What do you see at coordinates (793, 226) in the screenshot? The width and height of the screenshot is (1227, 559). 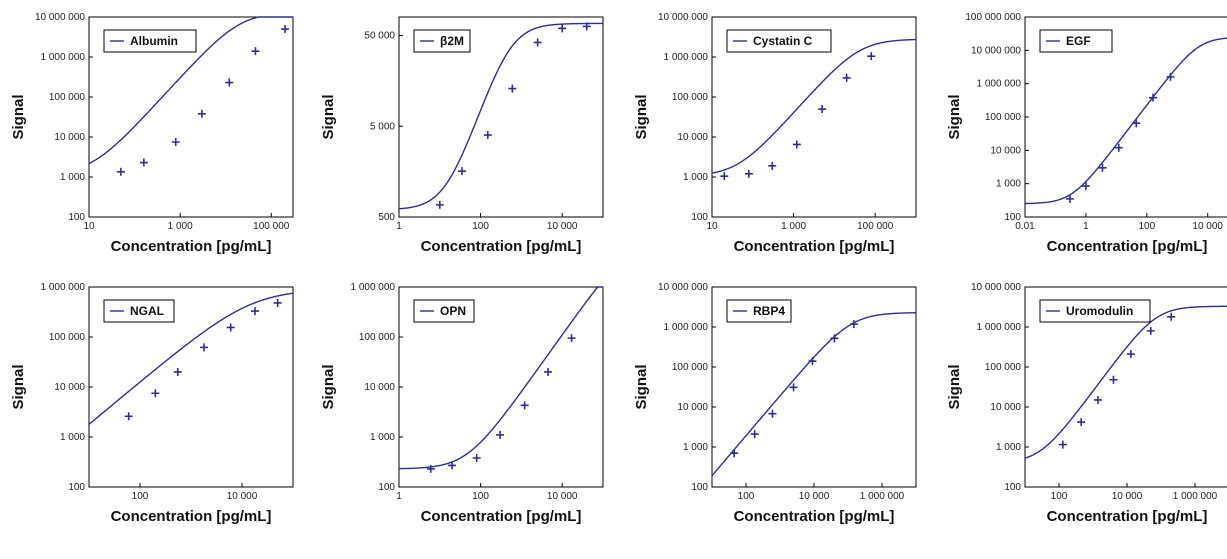 I see `x-tick-label: 1 000` at bounding box center [793, 226].